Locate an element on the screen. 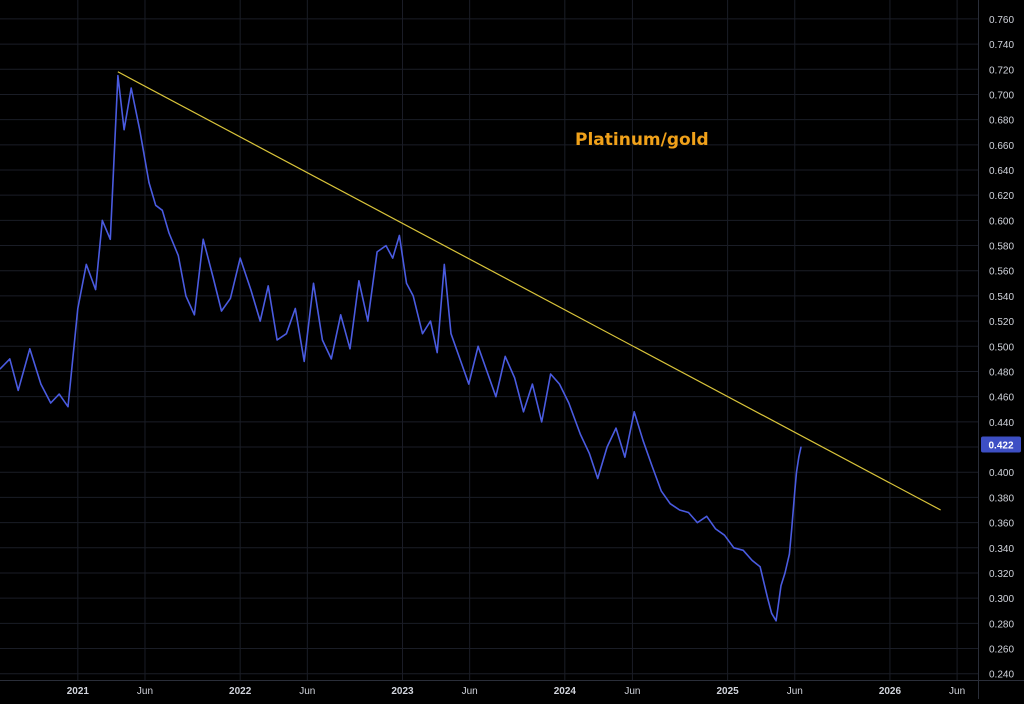  x-tick-label: 2026 is located at coordinates (890, 691).